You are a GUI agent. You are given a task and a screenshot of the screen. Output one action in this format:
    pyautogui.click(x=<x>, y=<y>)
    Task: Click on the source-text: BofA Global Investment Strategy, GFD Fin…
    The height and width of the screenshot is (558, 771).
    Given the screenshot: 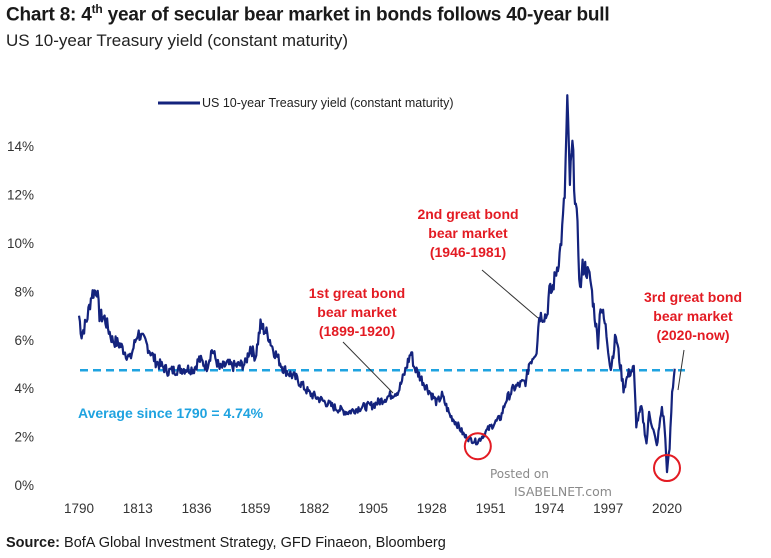 What is the action you would take?
    pyautogui.click(x=253, y=543)
    